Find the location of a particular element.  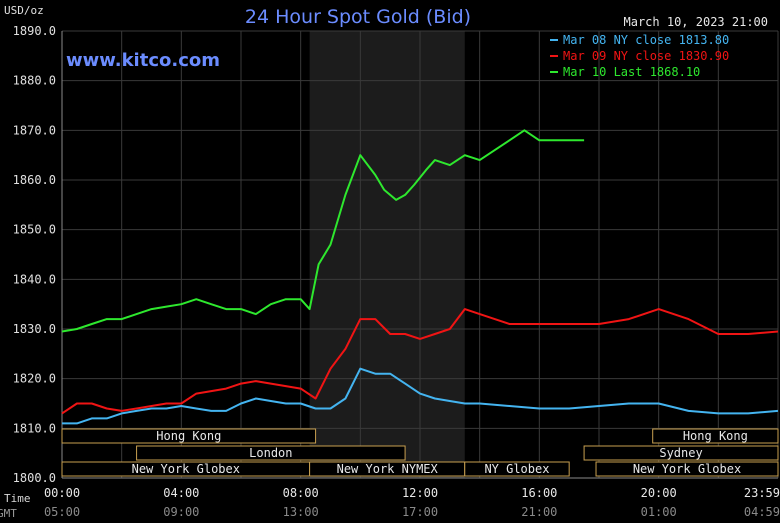

x-tick-label: 00:00 is located at coordinates (62, 493).